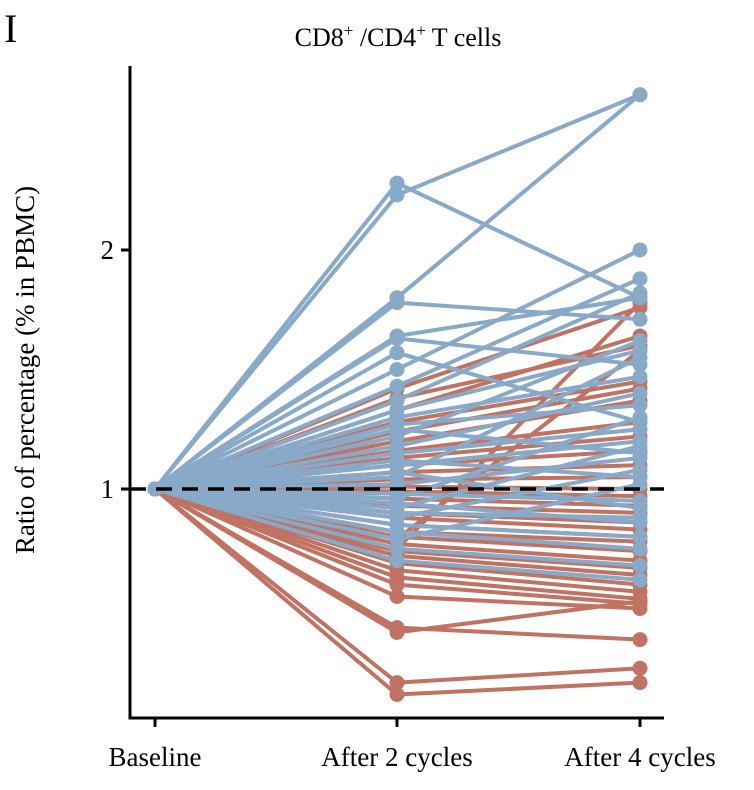  Describe the element at coordinates (639, 757) in the screenshot. I see `x-tick-label-2: After 4 cycles` at that location.